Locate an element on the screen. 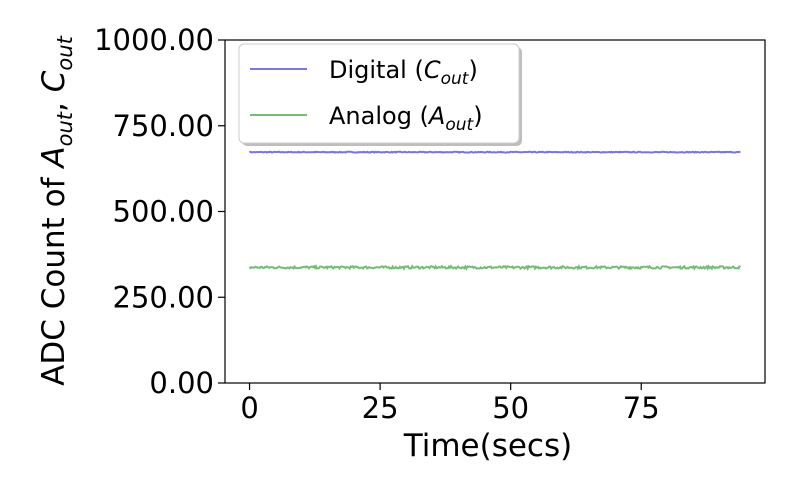  x-axis-label: Time(secs) is located at coordinates (487, 446).